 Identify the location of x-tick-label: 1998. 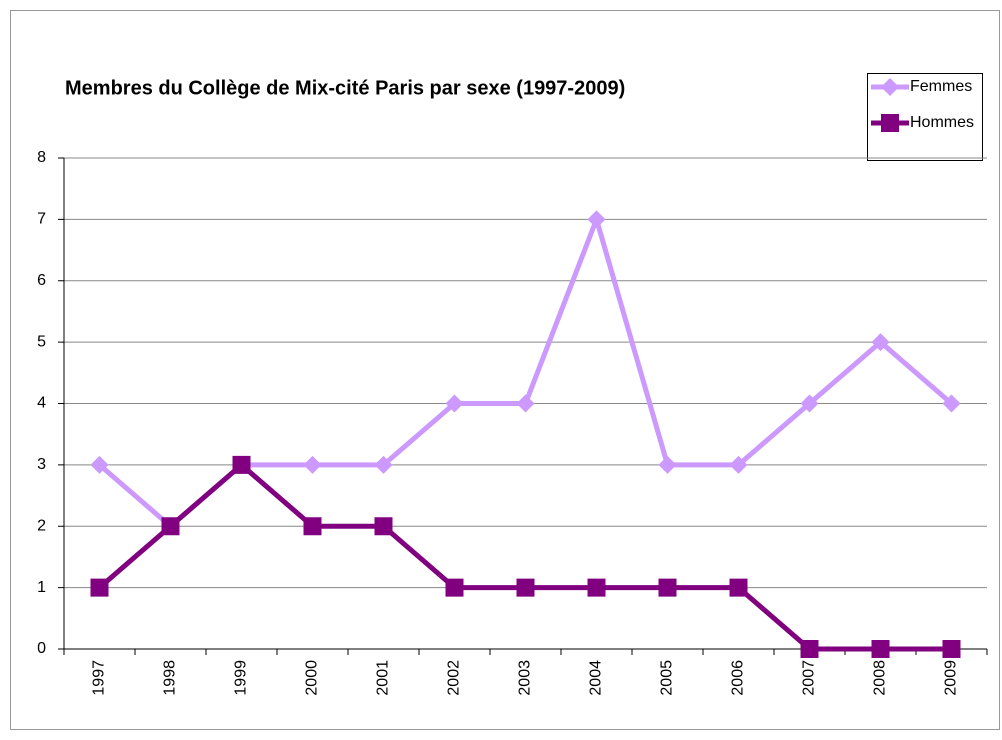
(170, 678).